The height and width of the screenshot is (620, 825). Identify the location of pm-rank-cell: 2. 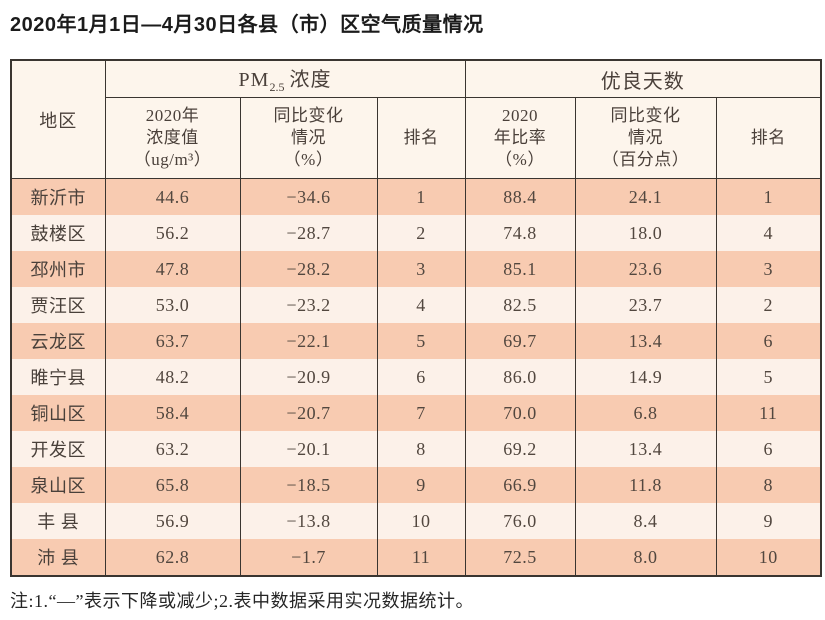
(421, 233).